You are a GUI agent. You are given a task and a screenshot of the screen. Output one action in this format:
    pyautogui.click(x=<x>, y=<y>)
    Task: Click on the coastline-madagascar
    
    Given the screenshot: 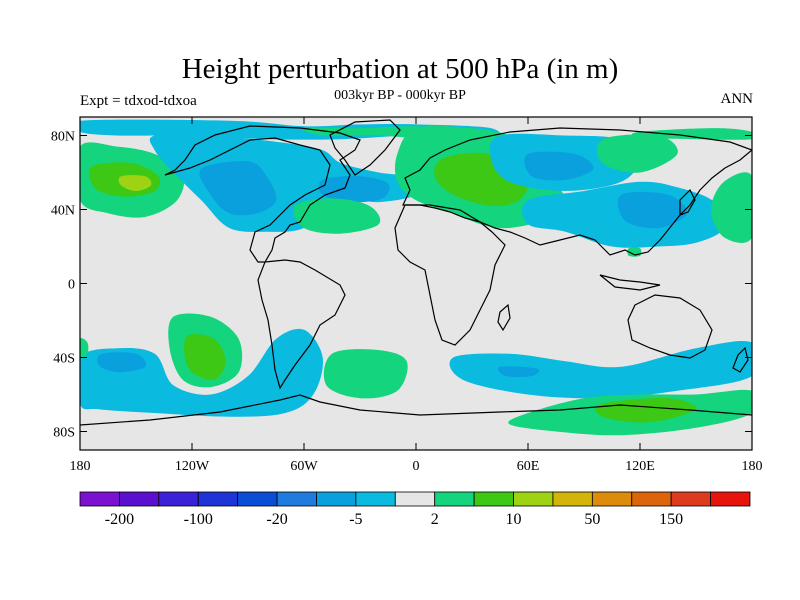 What is the action you would take?
    pyautogui.click(x=504, y=317)
    